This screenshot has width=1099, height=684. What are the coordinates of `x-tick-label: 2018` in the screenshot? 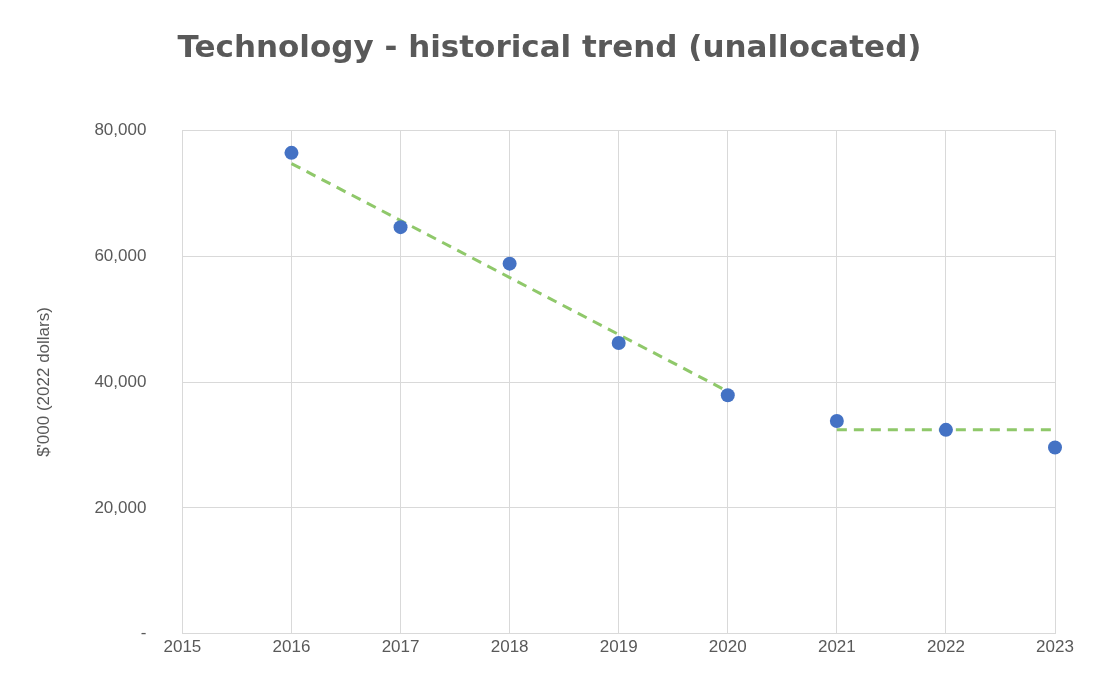 It's located at (509, 646).